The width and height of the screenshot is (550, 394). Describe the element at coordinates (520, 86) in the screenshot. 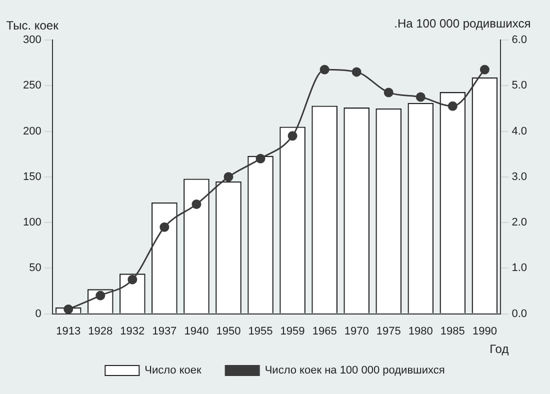

I see `y2-tick-label: 5.0` at that location.